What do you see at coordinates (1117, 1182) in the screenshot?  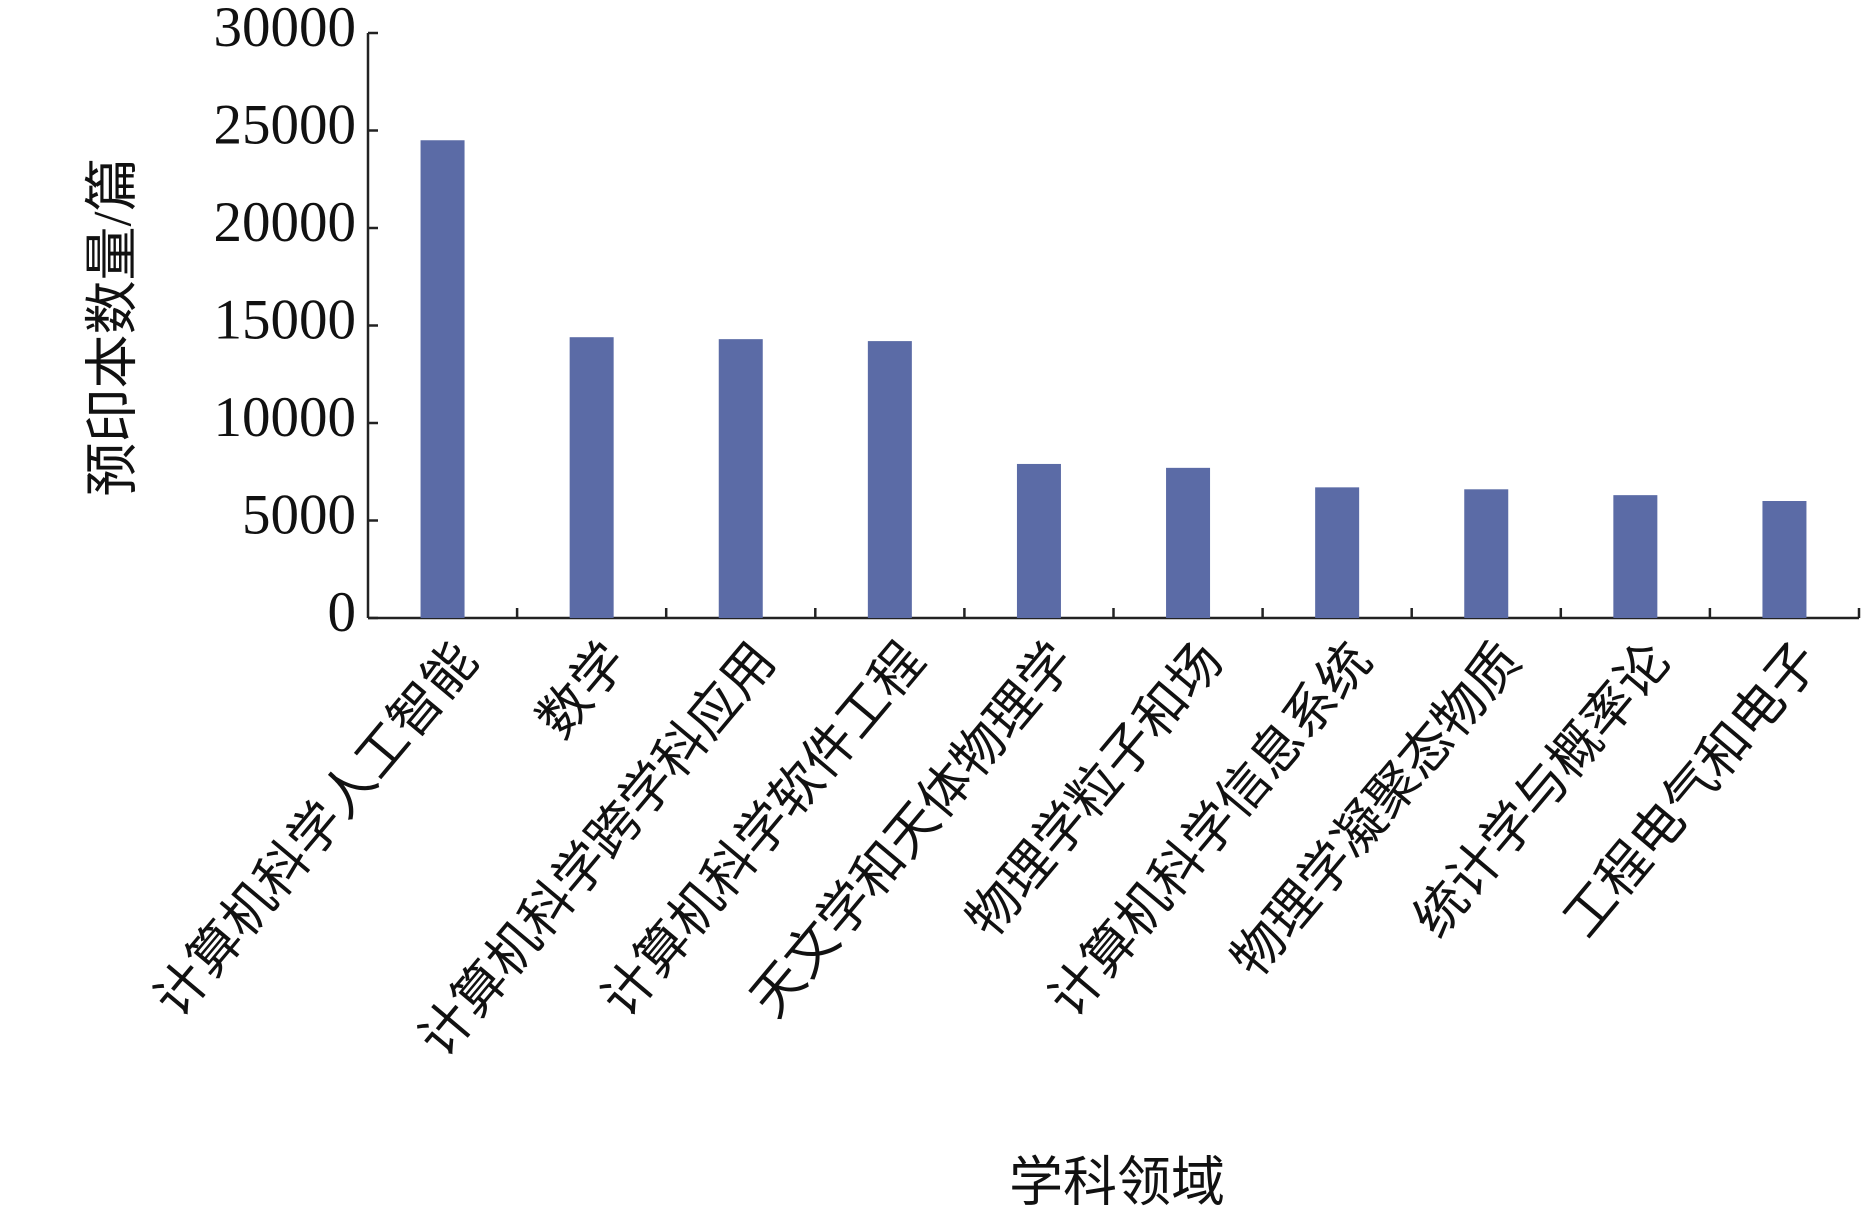 I see `x-axis-title: 学科领域` at bounding box center [1117, 1182].